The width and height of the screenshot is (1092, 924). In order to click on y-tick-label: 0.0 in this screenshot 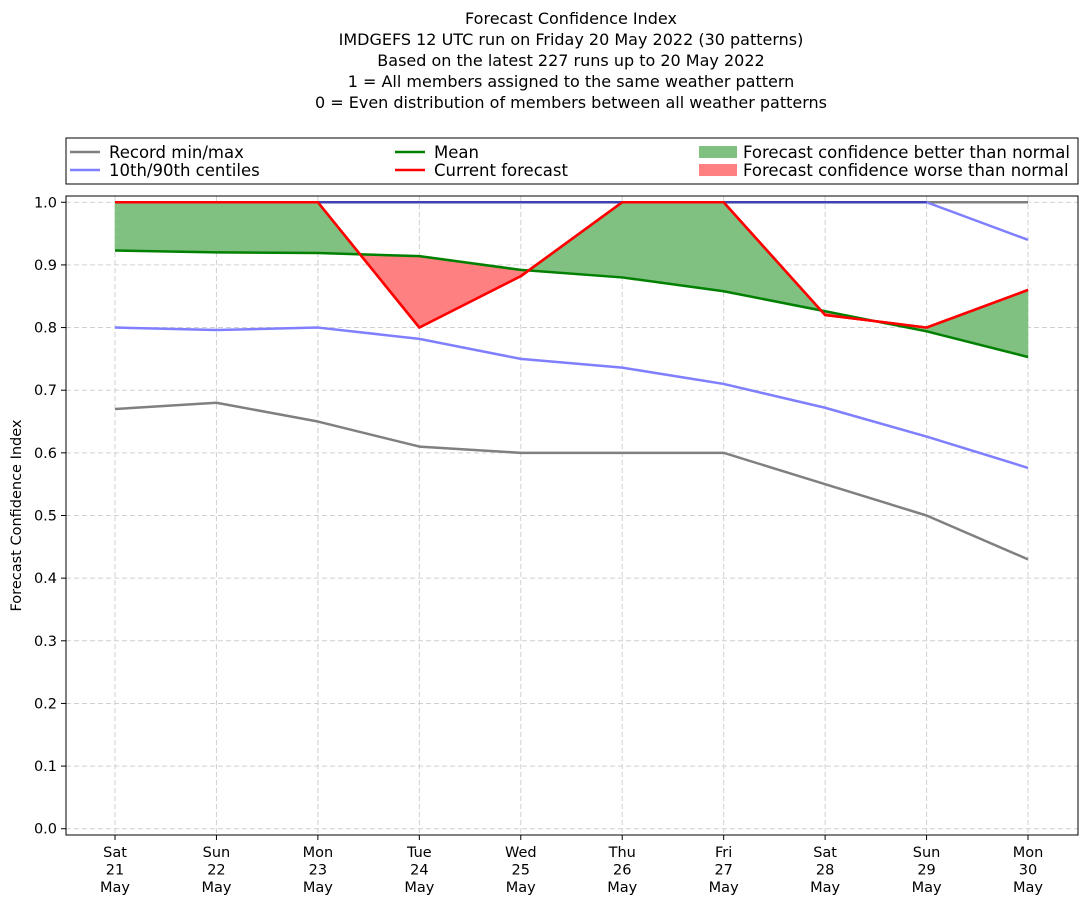, I will do `click(45, 830)`.